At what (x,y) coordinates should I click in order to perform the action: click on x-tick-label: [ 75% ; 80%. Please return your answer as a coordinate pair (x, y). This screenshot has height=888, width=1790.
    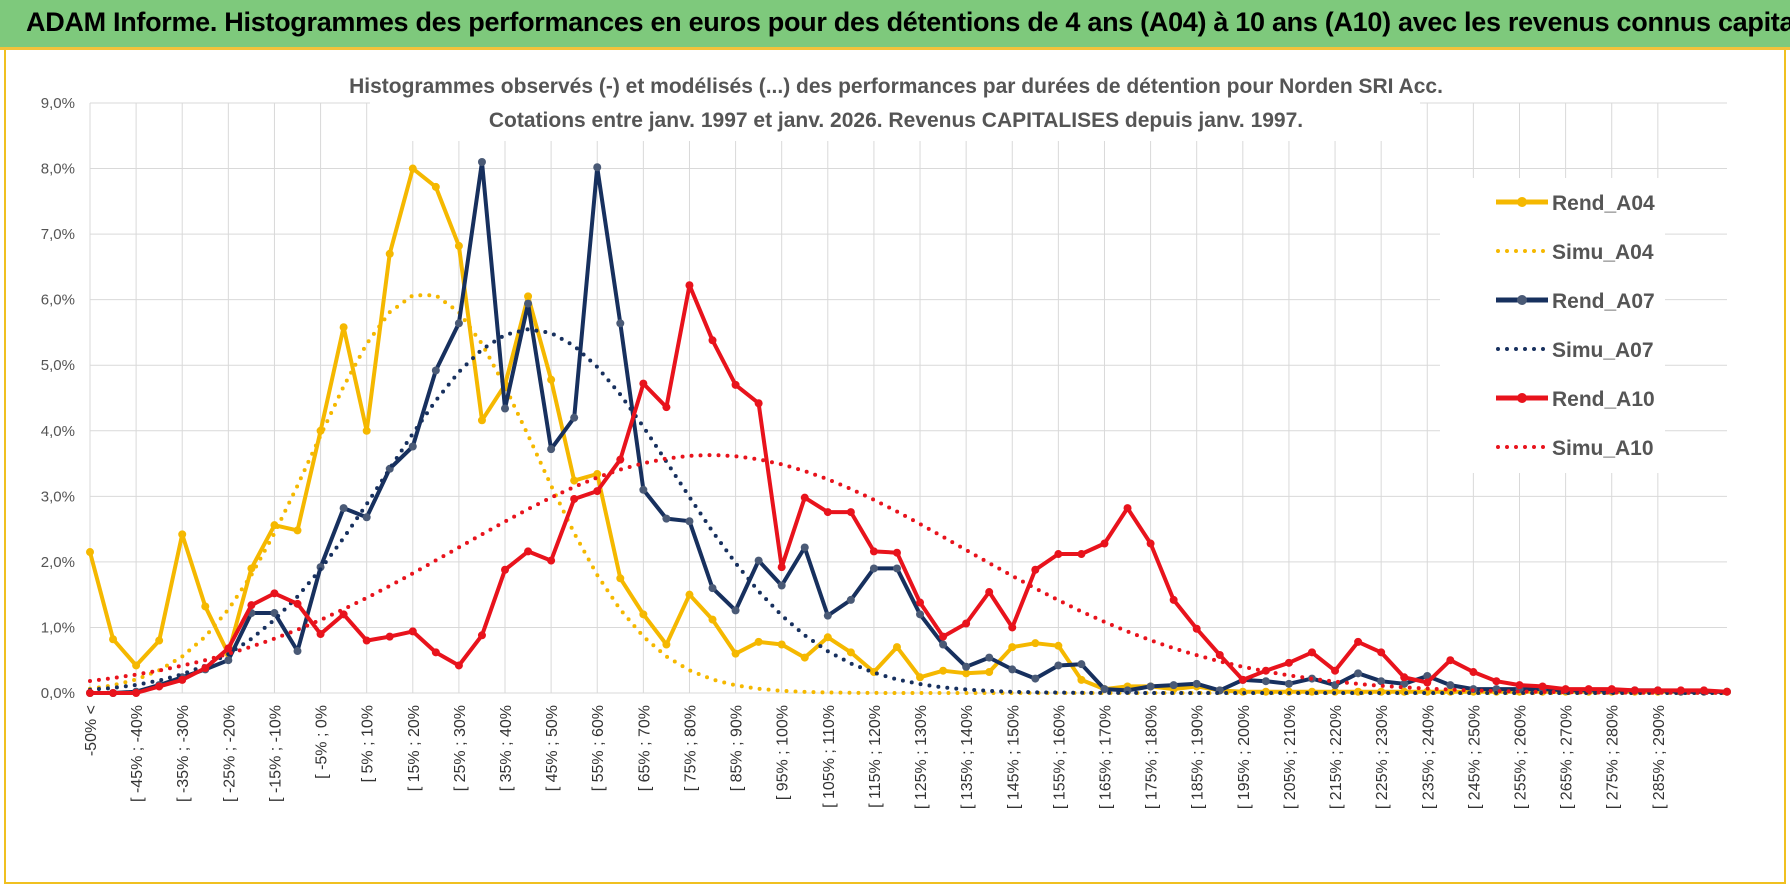
    Looking at the image, I should click on (690, 748).